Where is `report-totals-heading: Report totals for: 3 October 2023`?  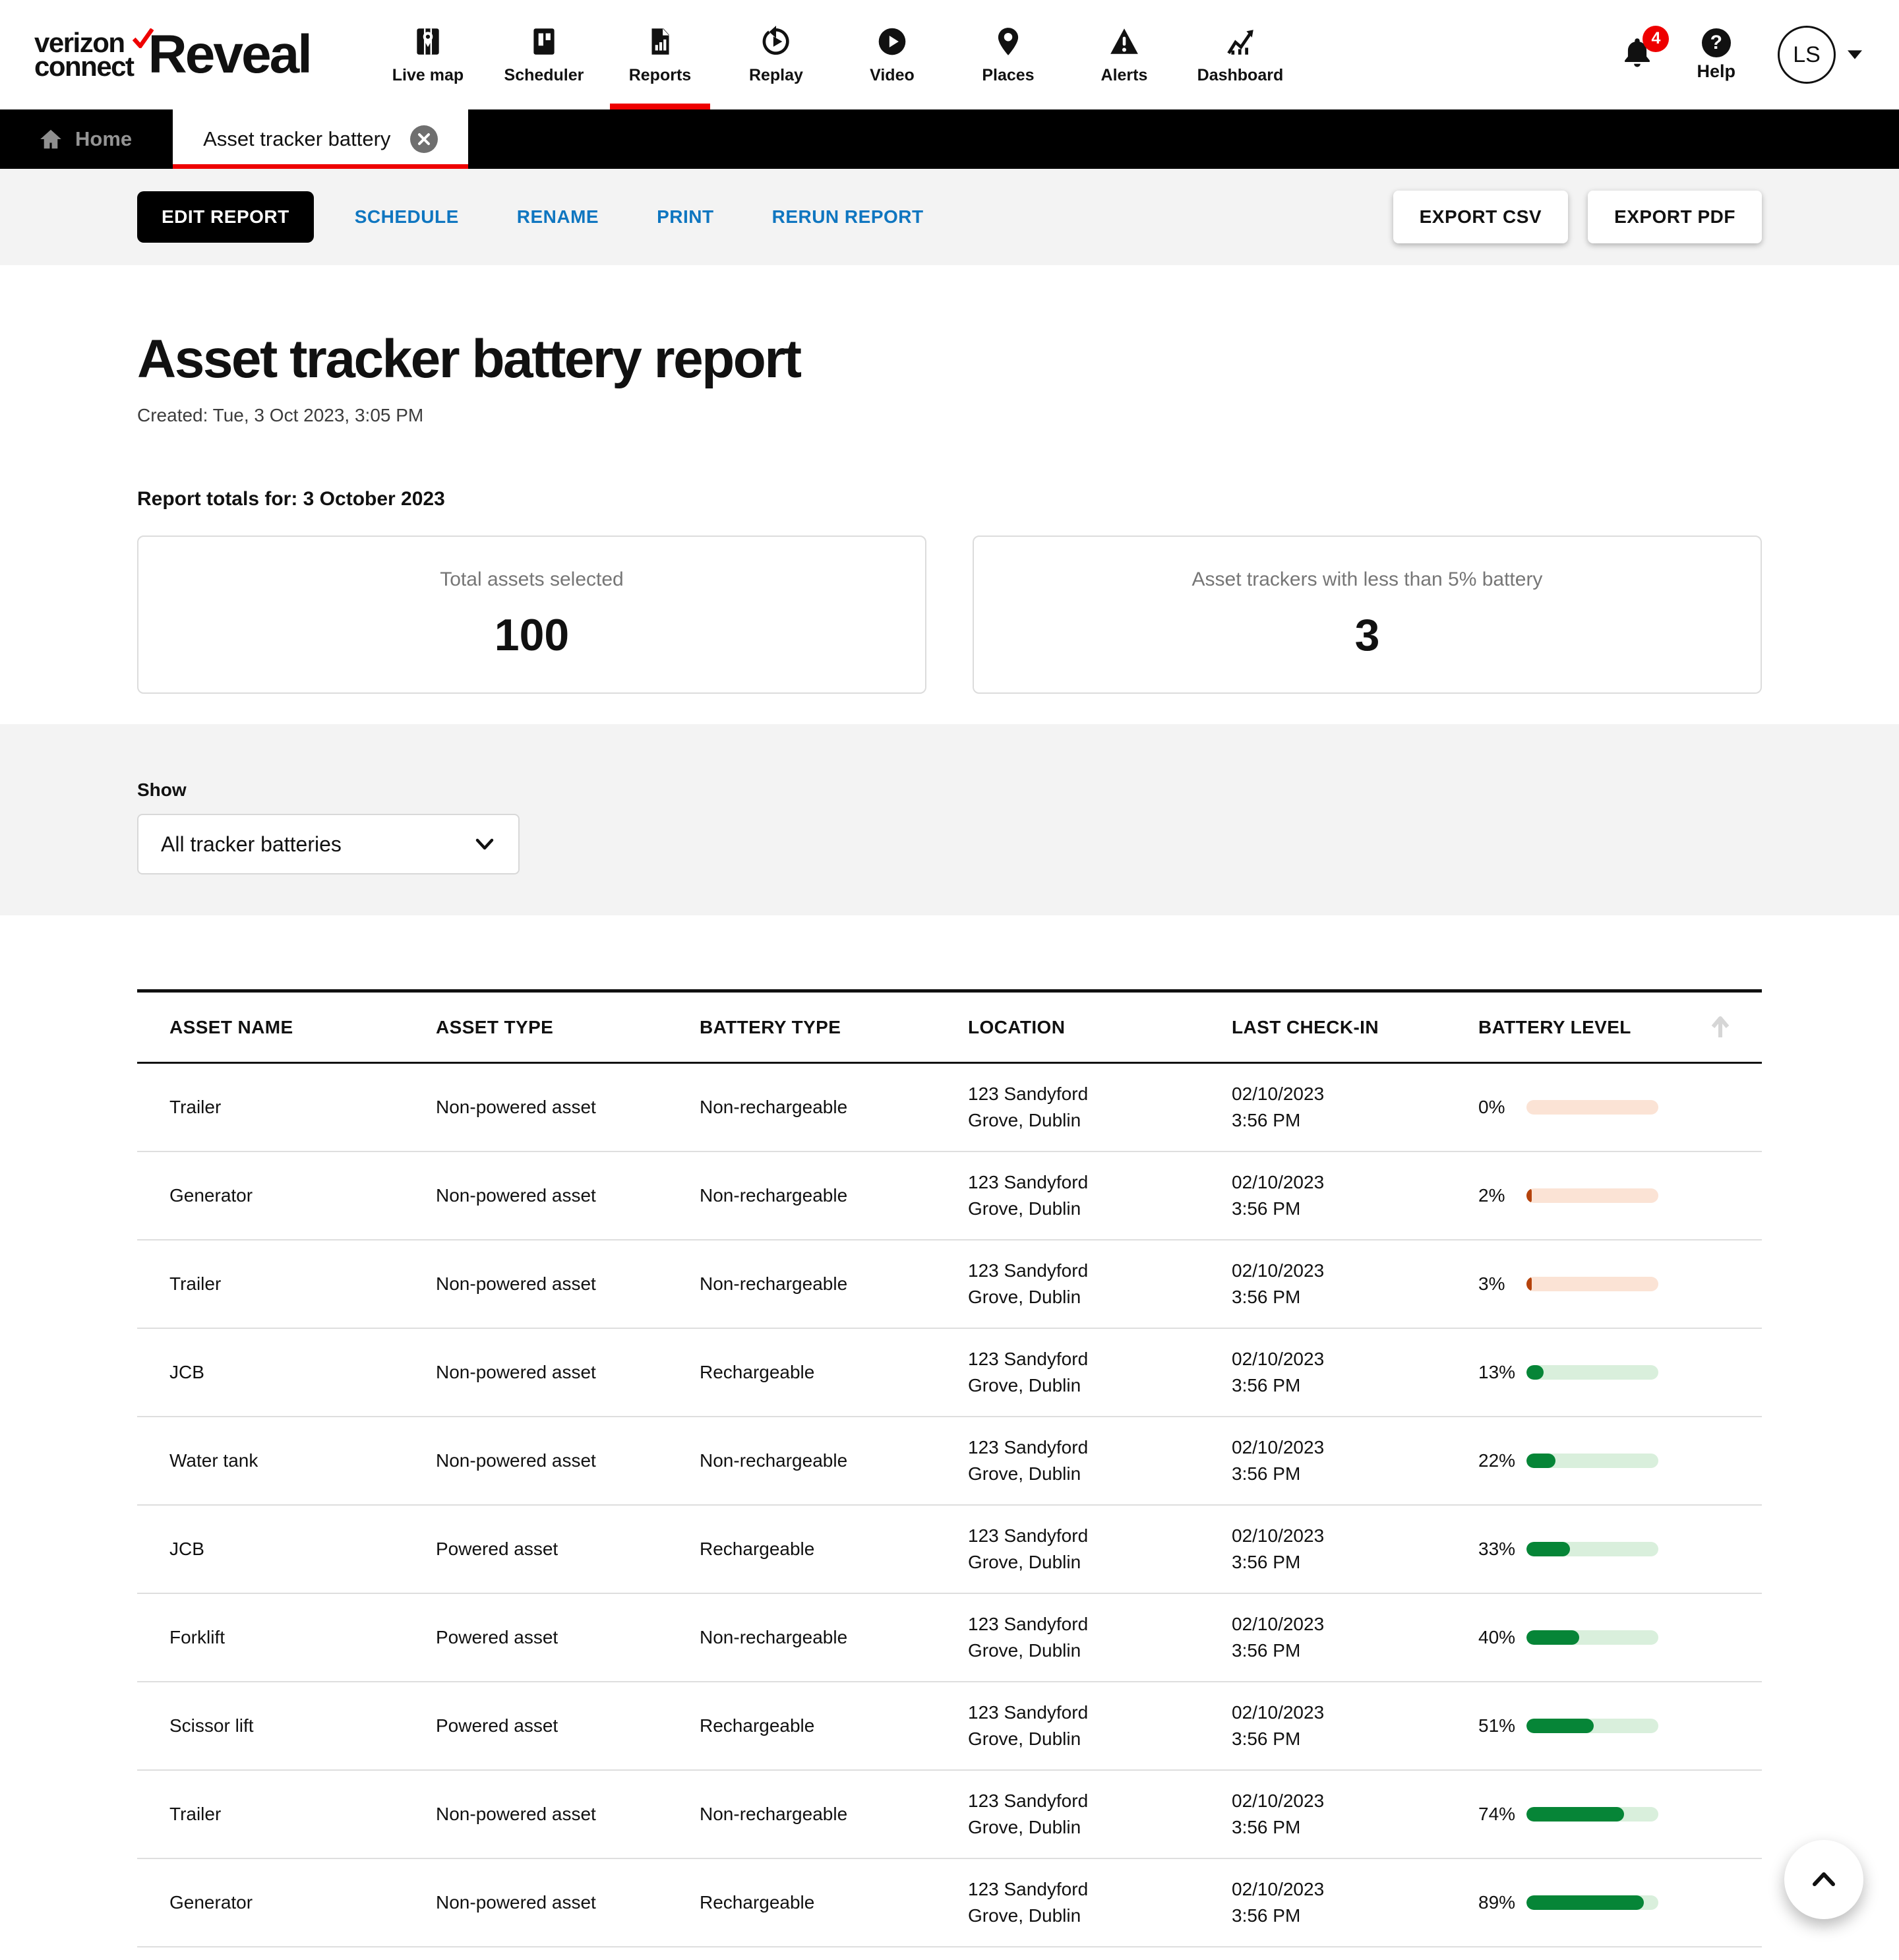 report-totals-heading: Report totals for: 3 October 2023 is located at coordinates (291, 499).